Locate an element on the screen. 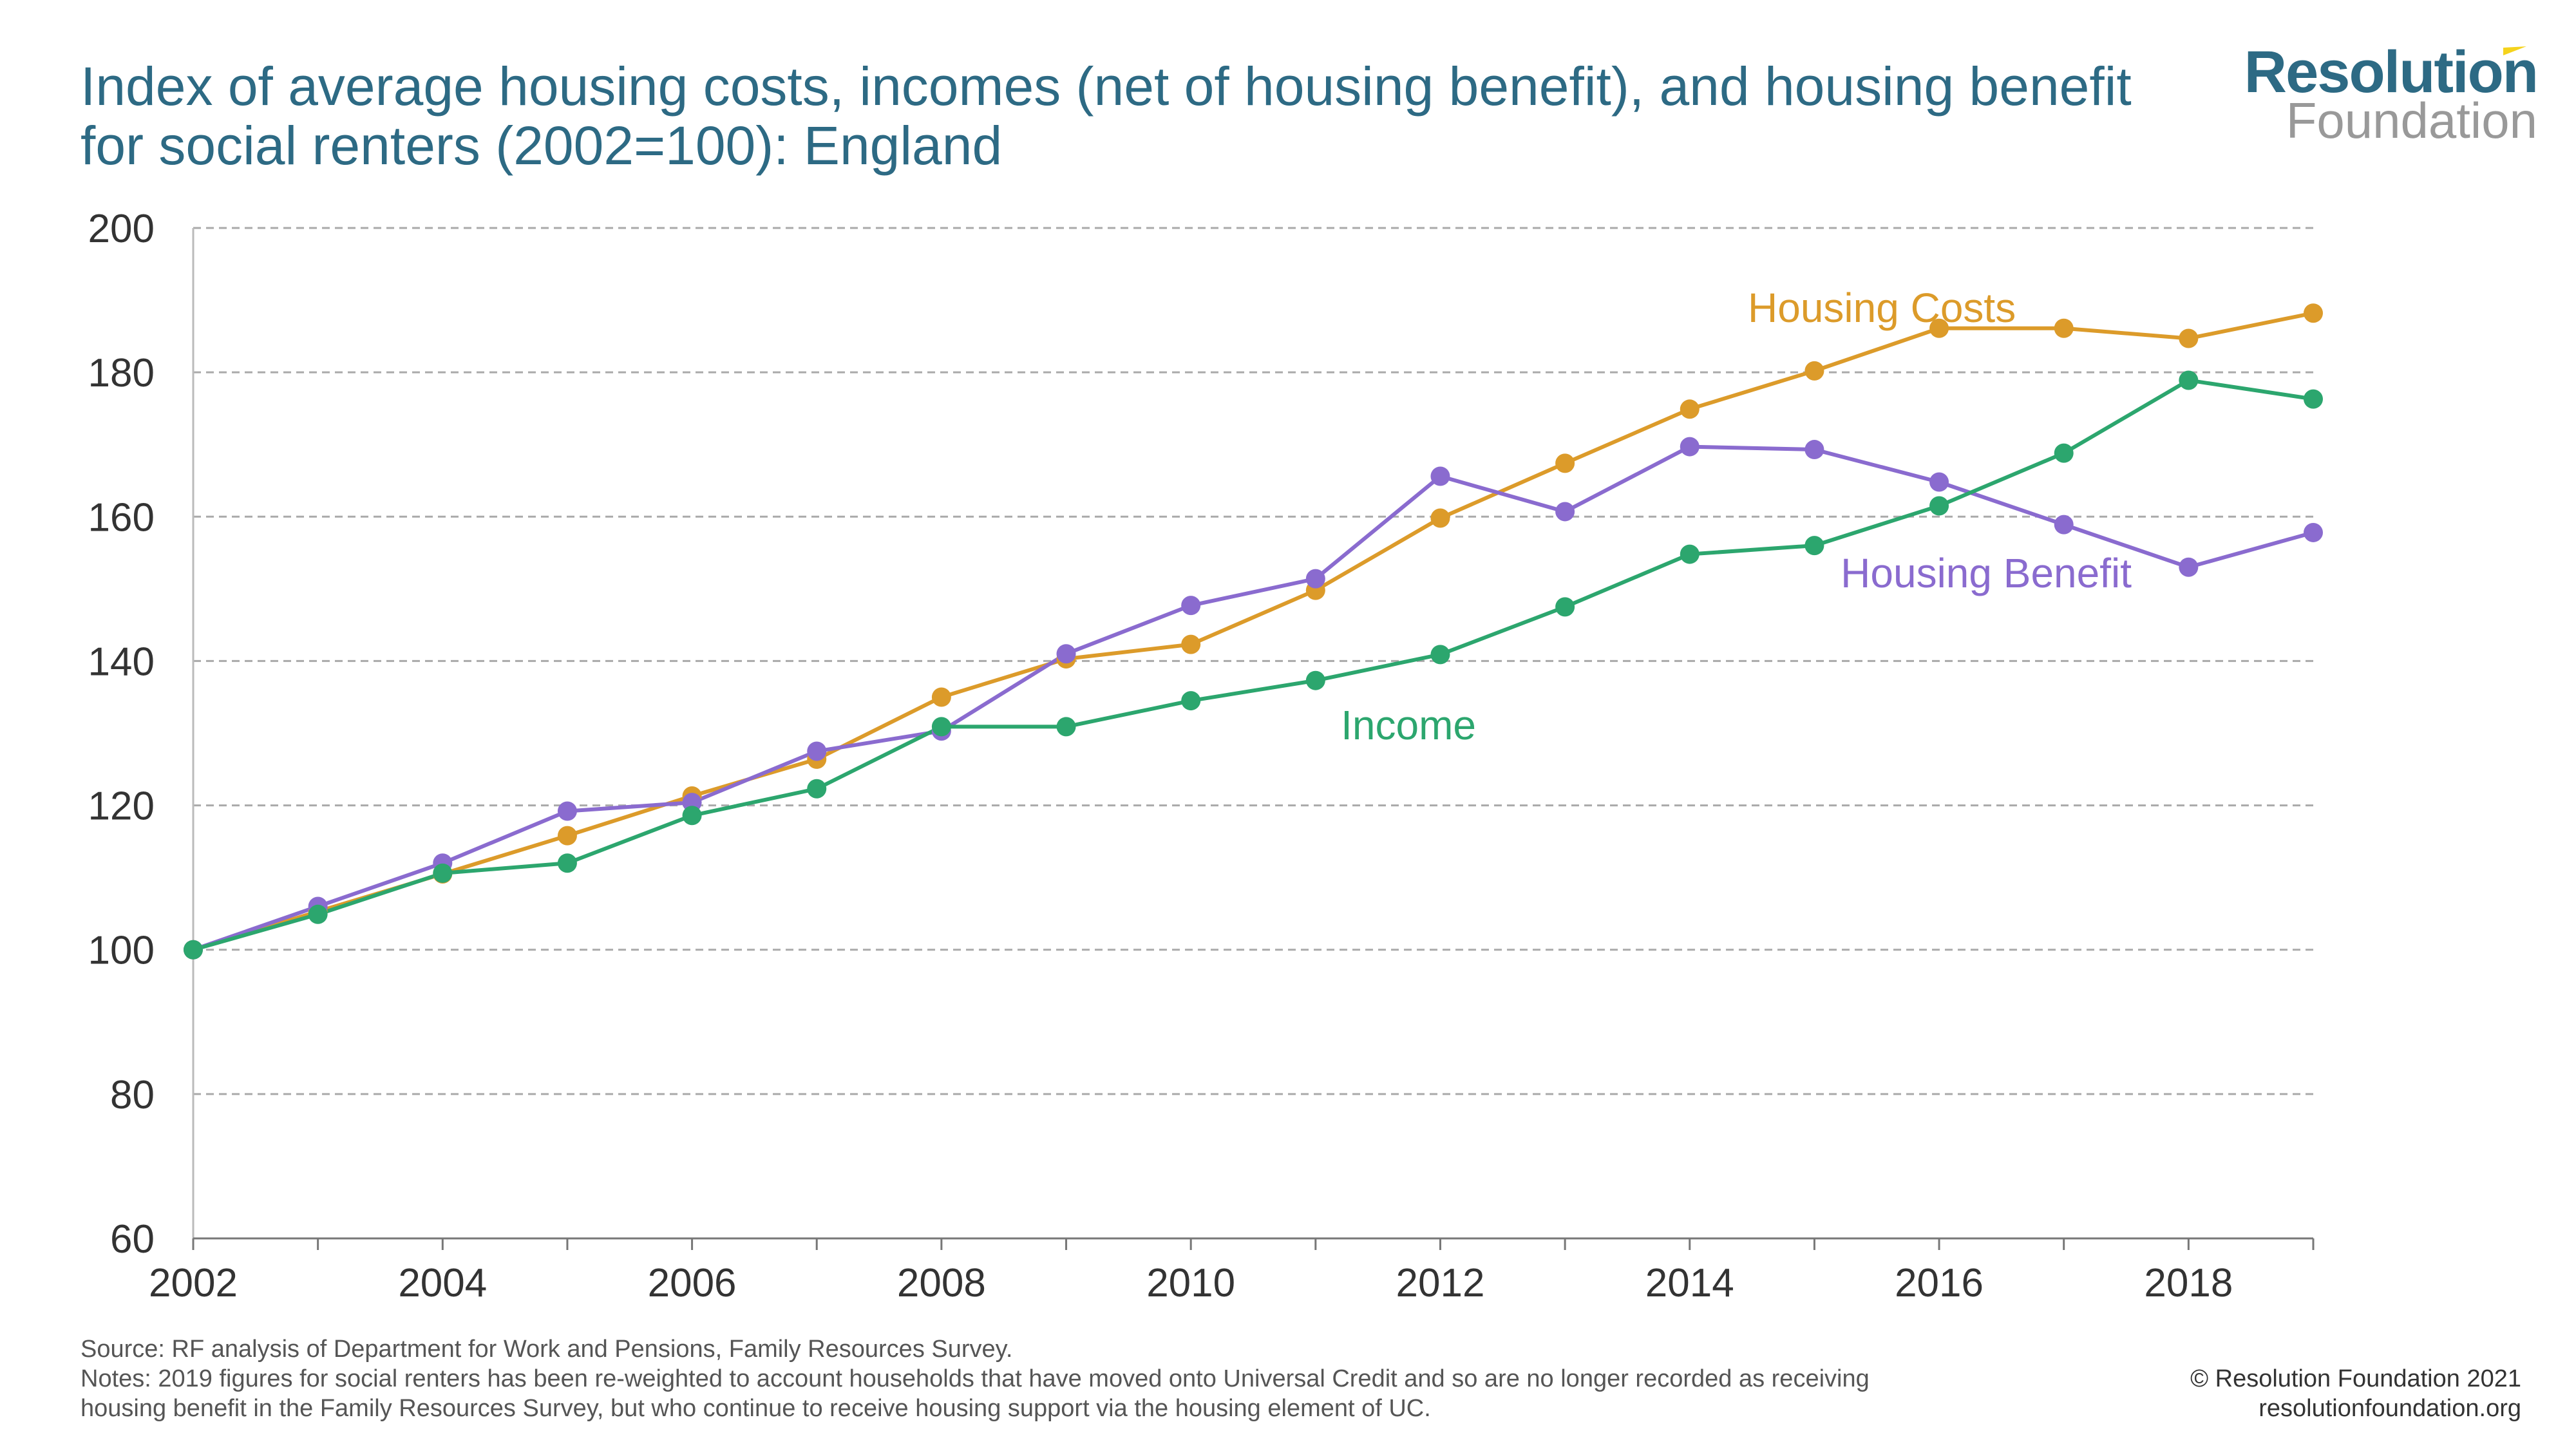  copyright: © Resolution Foundation 2021 is located at coordinates (2355, 1378).